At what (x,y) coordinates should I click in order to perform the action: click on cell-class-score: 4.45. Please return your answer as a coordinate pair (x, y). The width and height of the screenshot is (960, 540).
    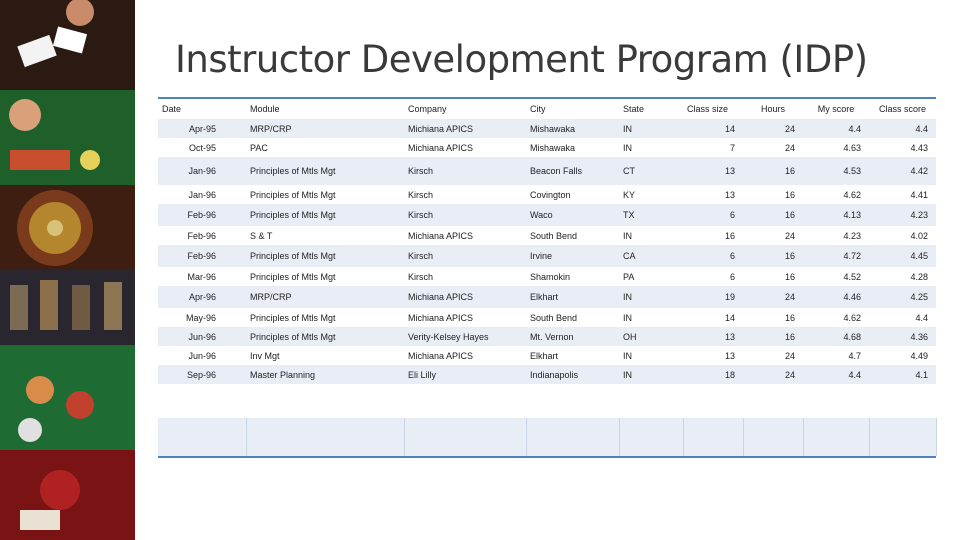
    Looking at the image, I should click on (902, 256).